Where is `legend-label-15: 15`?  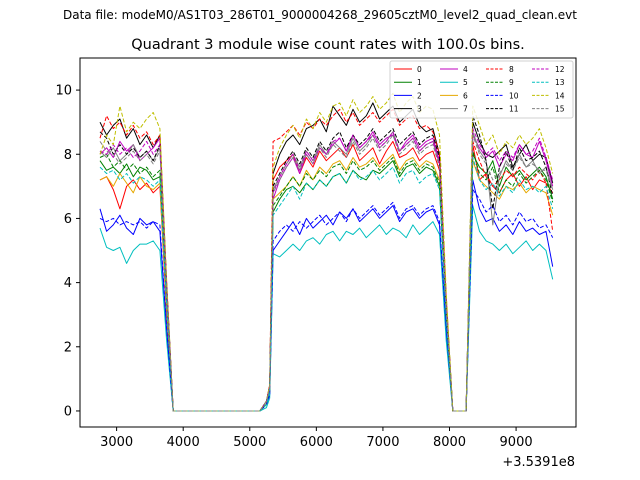
legend-label-15: 15 is located at coordinates (560, 109).